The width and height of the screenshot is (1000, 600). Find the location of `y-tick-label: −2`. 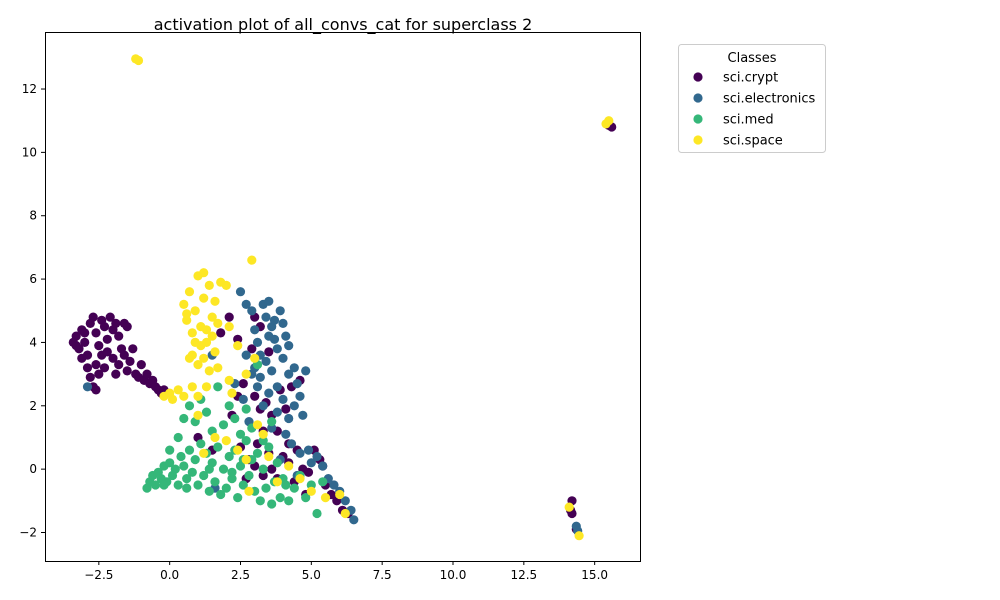

y-tick-label: −2 is located at coordinates (28, 532).